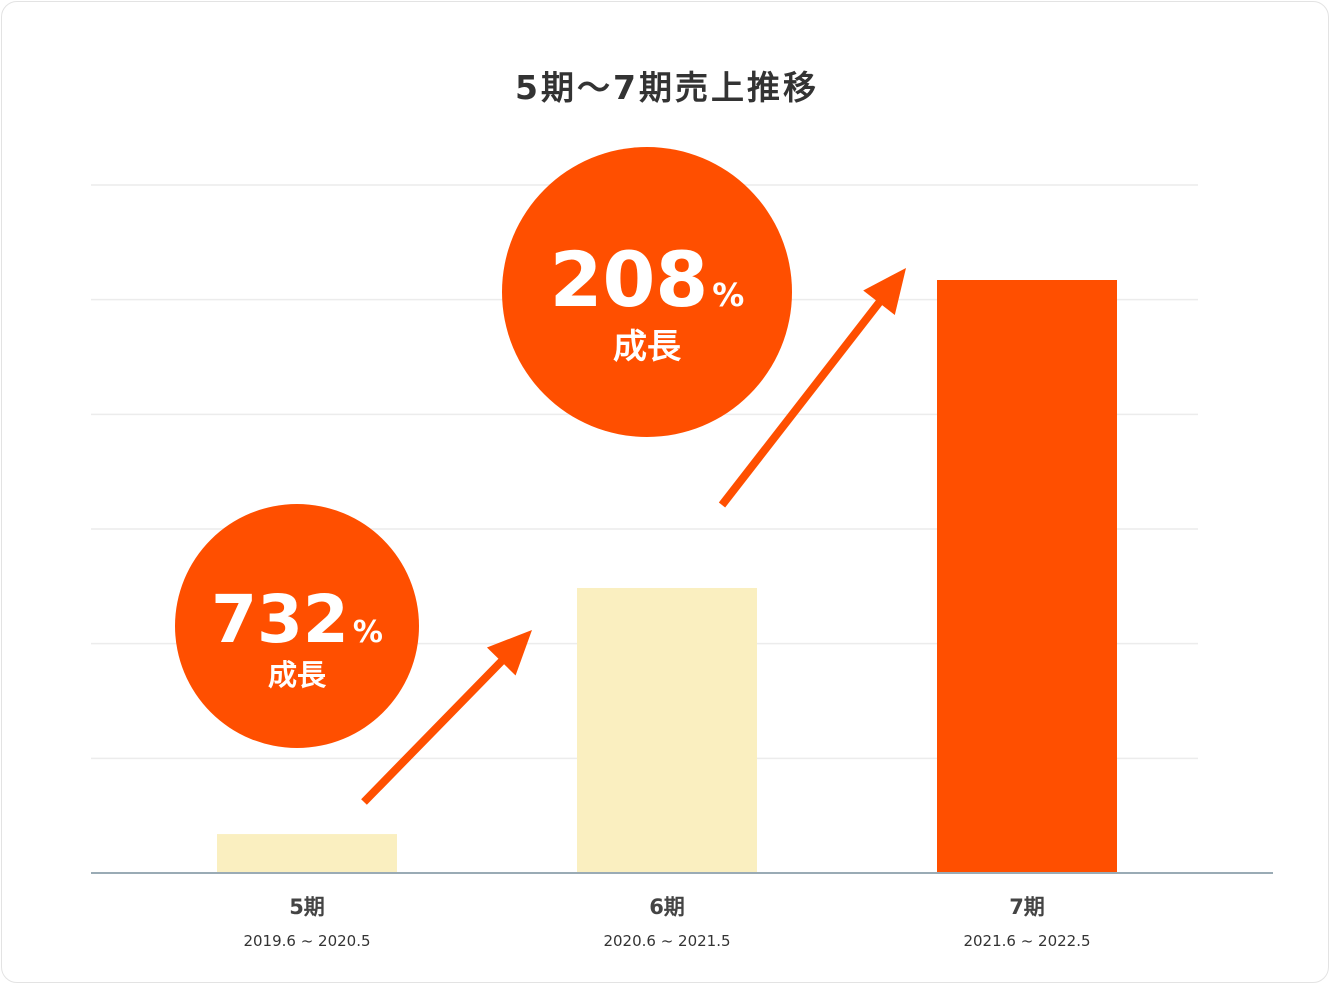 The image size is (1332, 988). I want to click on growth-badge: 732 %成長, so click(297, 626).